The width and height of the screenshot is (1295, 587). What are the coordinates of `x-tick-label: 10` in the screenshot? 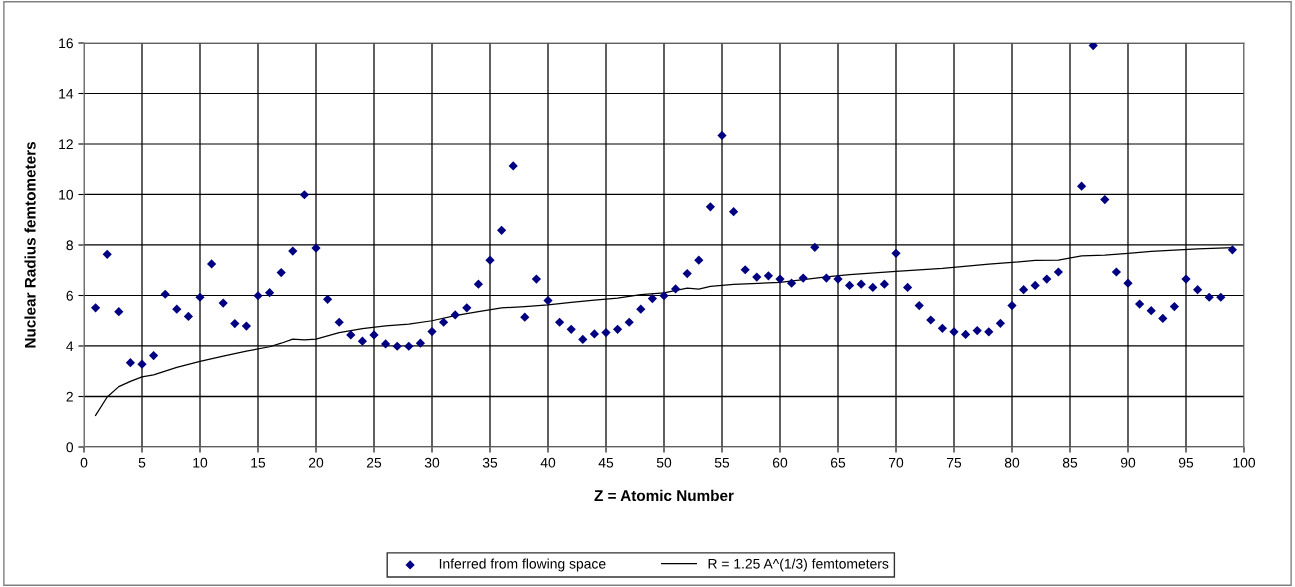 It's located at (200, 462).